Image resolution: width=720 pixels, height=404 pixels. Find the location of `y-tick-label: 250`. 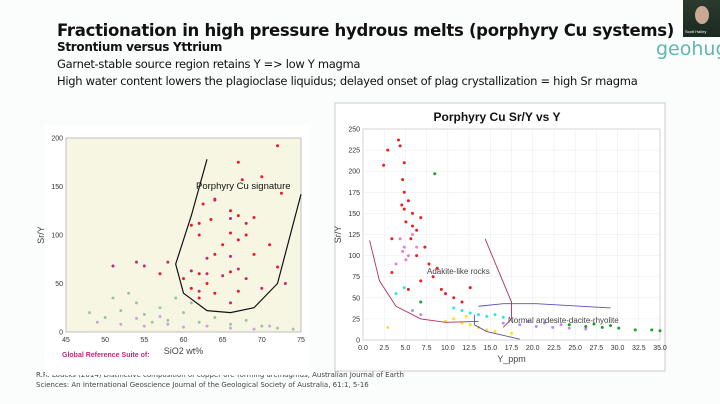

y-tick-label: 250 is located at coordinates (354, 130).